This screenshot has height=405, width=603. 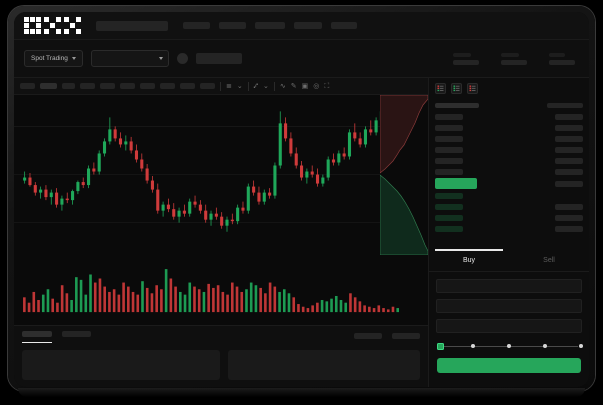 I want to click on settings-icon: ◎, so click(x=316, y=86).